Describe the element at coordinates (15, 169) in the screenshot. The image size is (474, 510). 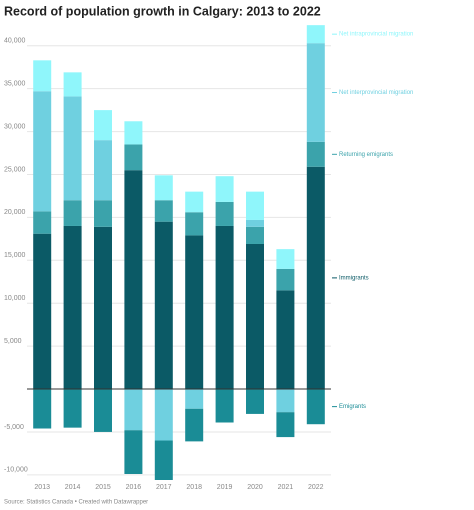
I see `y-tick-label: 25,000` at that location.